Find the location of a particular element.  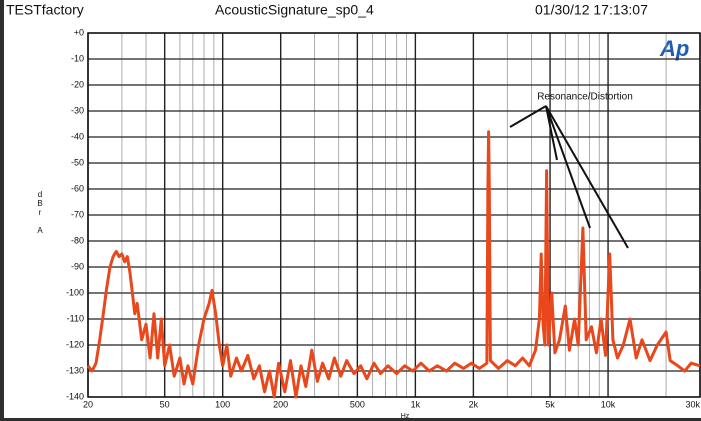

x-tick-label: 500 is located at coordinates (357, 404).